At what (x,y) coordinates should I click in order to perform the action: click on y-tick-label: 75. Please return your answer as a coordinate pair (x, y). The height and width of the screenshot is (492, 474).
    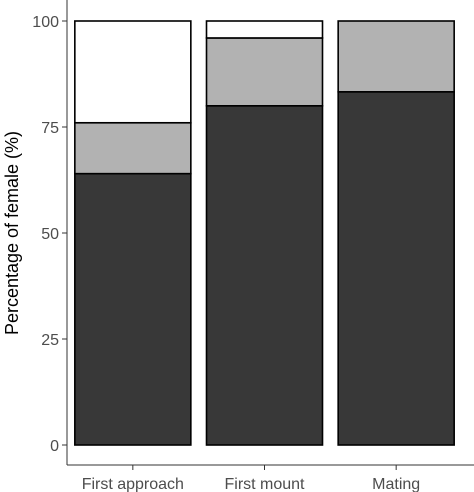
    Looking at the image, I should click on (50, 128).